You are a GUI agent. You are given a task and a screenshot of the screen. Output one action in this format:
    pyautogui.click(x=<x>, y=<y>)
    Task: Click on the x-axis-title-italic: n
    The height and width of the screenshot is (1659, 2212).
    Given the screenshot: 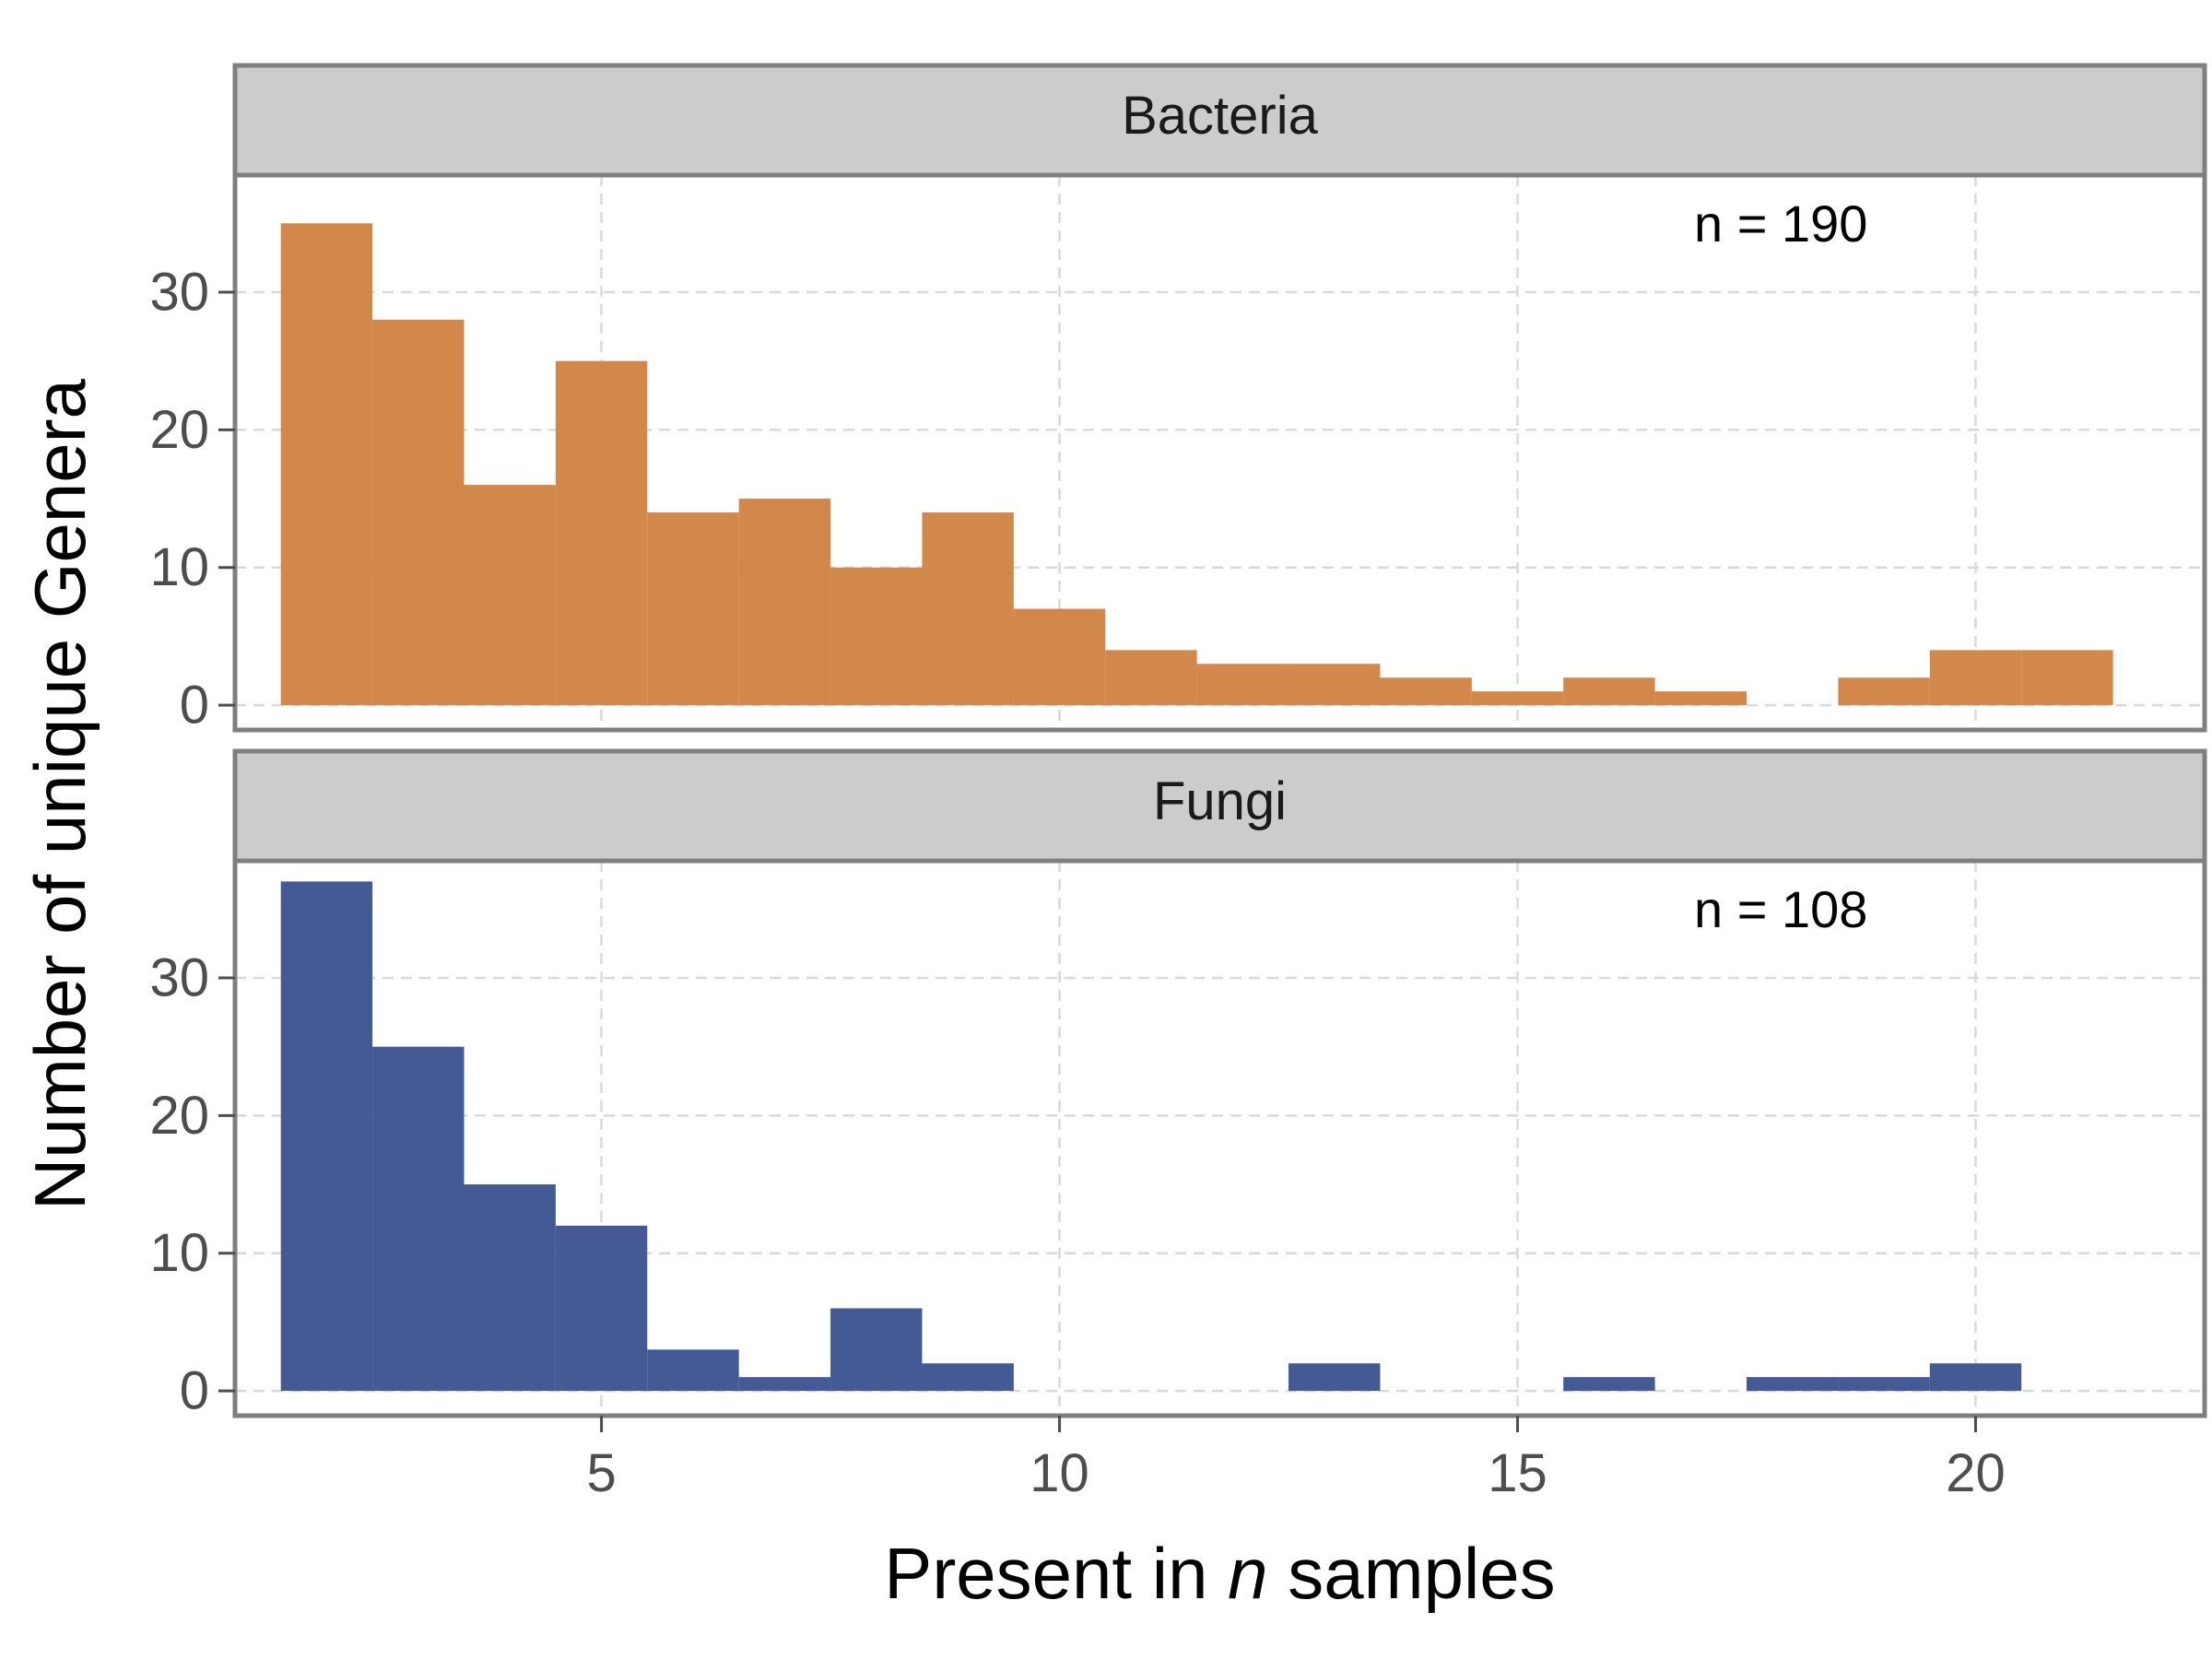 What is the action you would take?
    pyautogui.click(x=1247, y=1573)
    